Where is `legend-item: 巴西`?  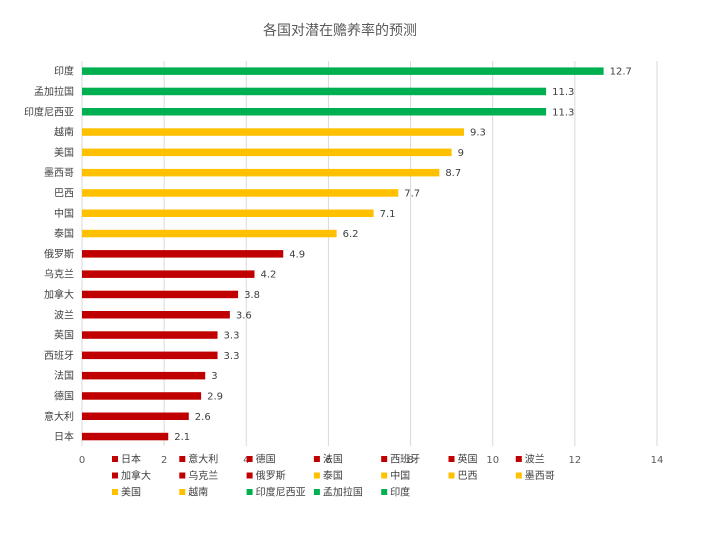
legend-item: 巴西 is located at coordinates (463, 476).